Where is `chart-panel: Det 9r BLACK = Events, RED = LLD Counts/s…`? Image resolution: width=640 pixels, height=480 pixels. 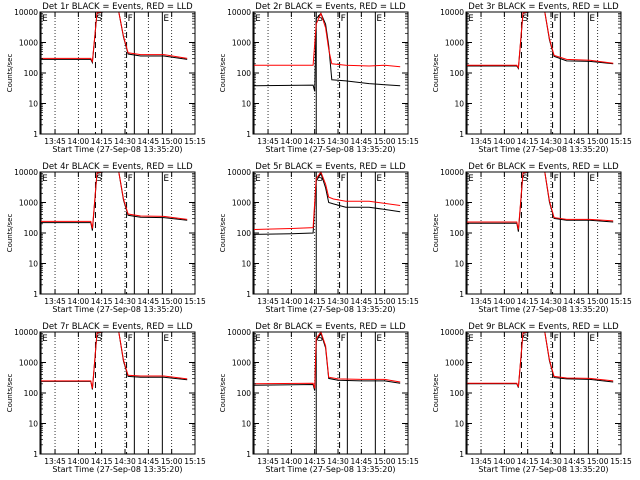 chart-panel: Det 9r BLACK = Events, RED = LLD Counts/s… is located at coordinates (532, 398).